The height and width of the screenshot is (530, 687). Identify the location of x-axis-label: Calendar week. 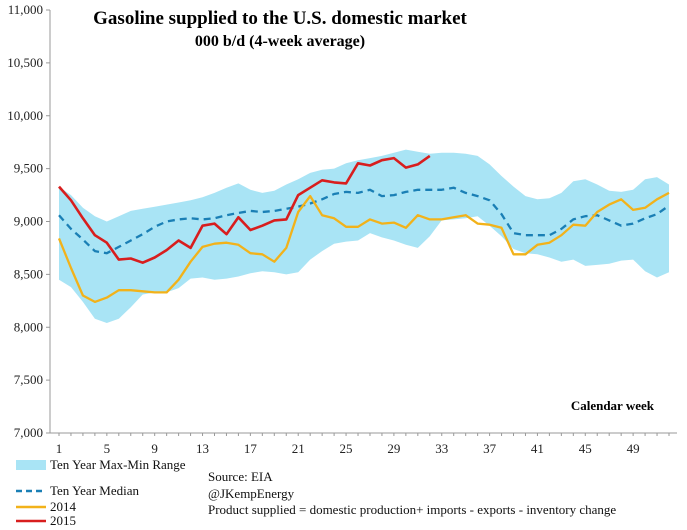
(613, 405).